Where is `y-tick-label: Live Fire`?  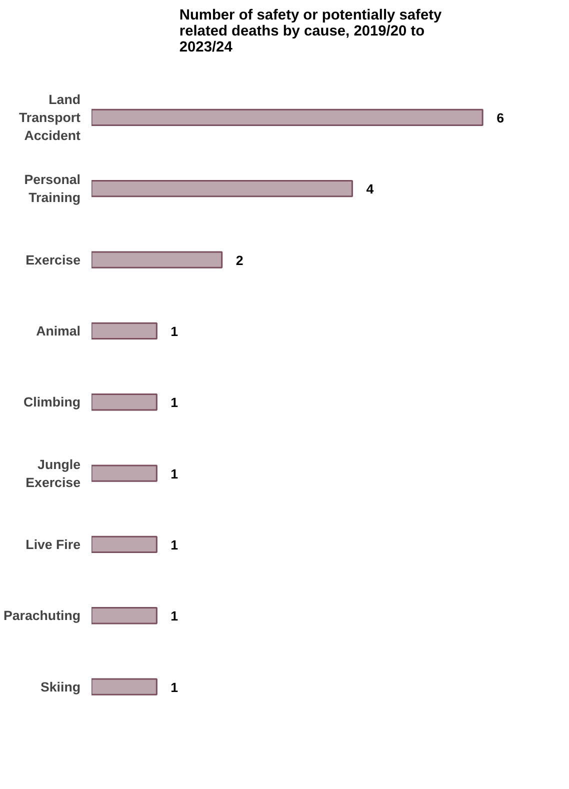 y-tick-label: Live Fire is located at coordinates (53, 544).